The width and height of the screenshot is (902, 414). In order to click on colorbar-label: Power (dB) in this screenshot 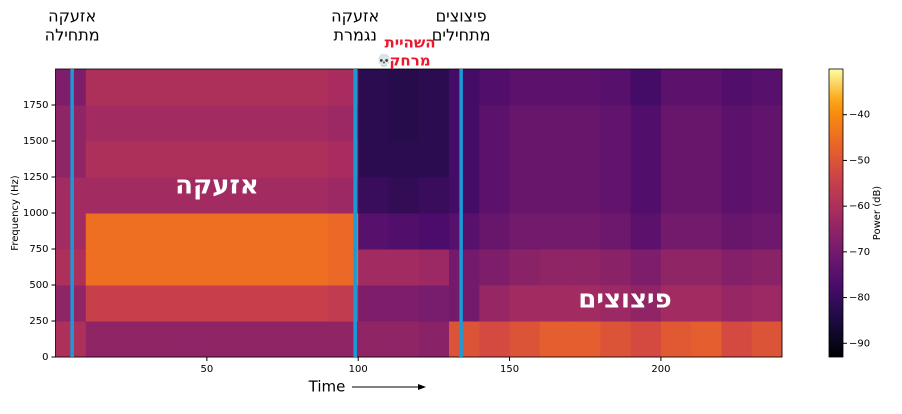, I will do `click(877, 213)`.